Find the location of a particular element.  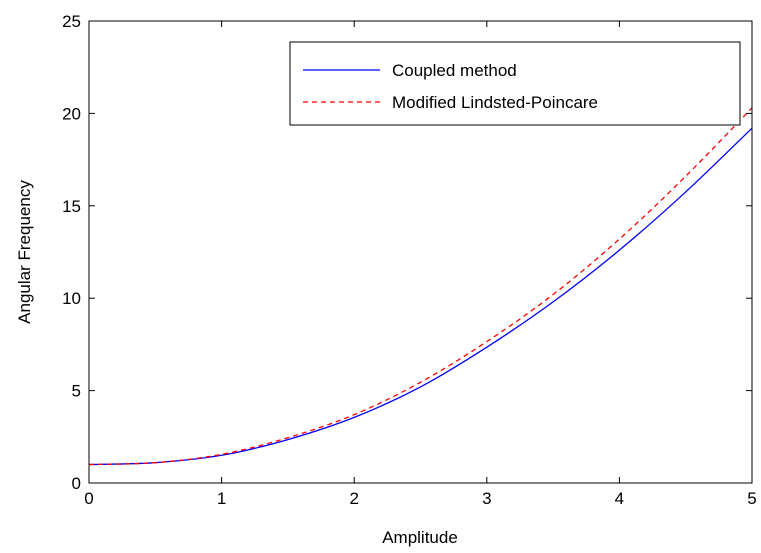

x-tick-label: 2 is located at coordinates (353, 498).